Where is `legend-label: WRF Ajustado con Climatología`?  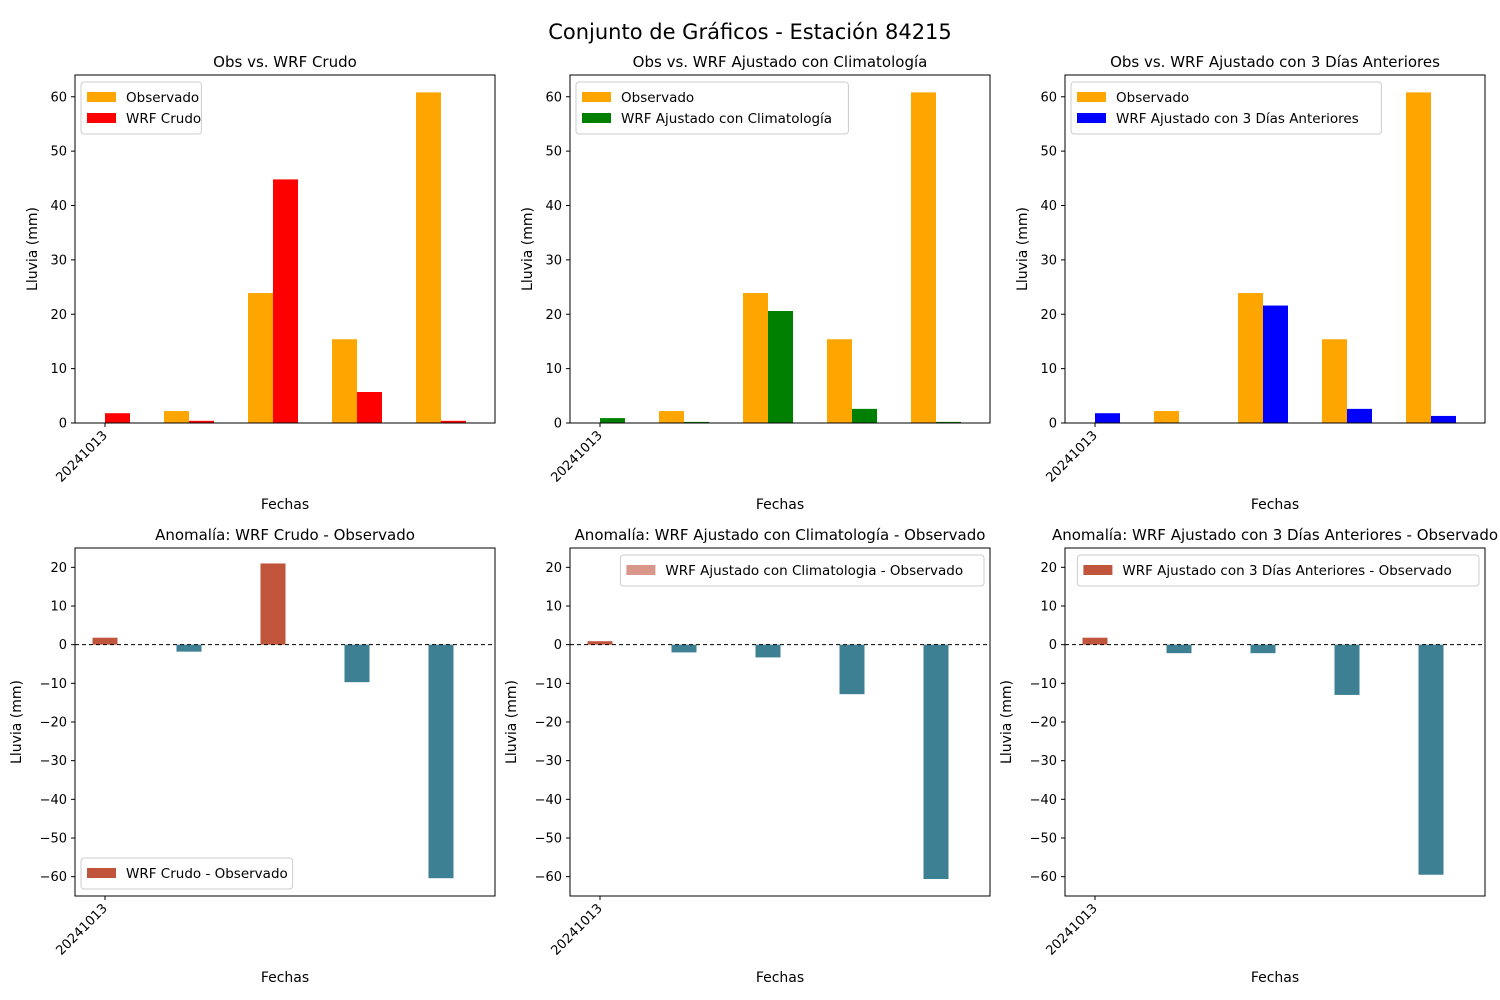 legend-label: WRF Ajustado con Climatología is located at coordinates (726, 119).